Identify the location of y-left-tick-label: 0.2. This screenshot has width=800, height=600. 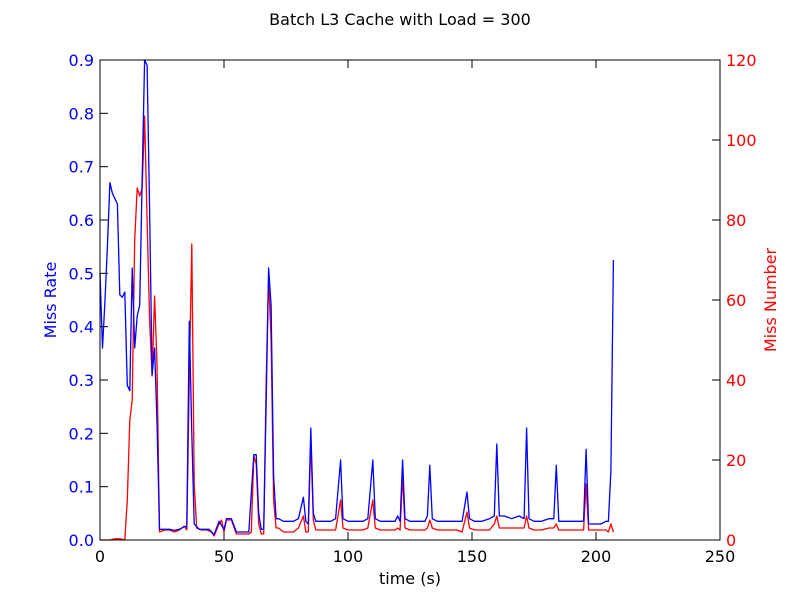
(81, 433).